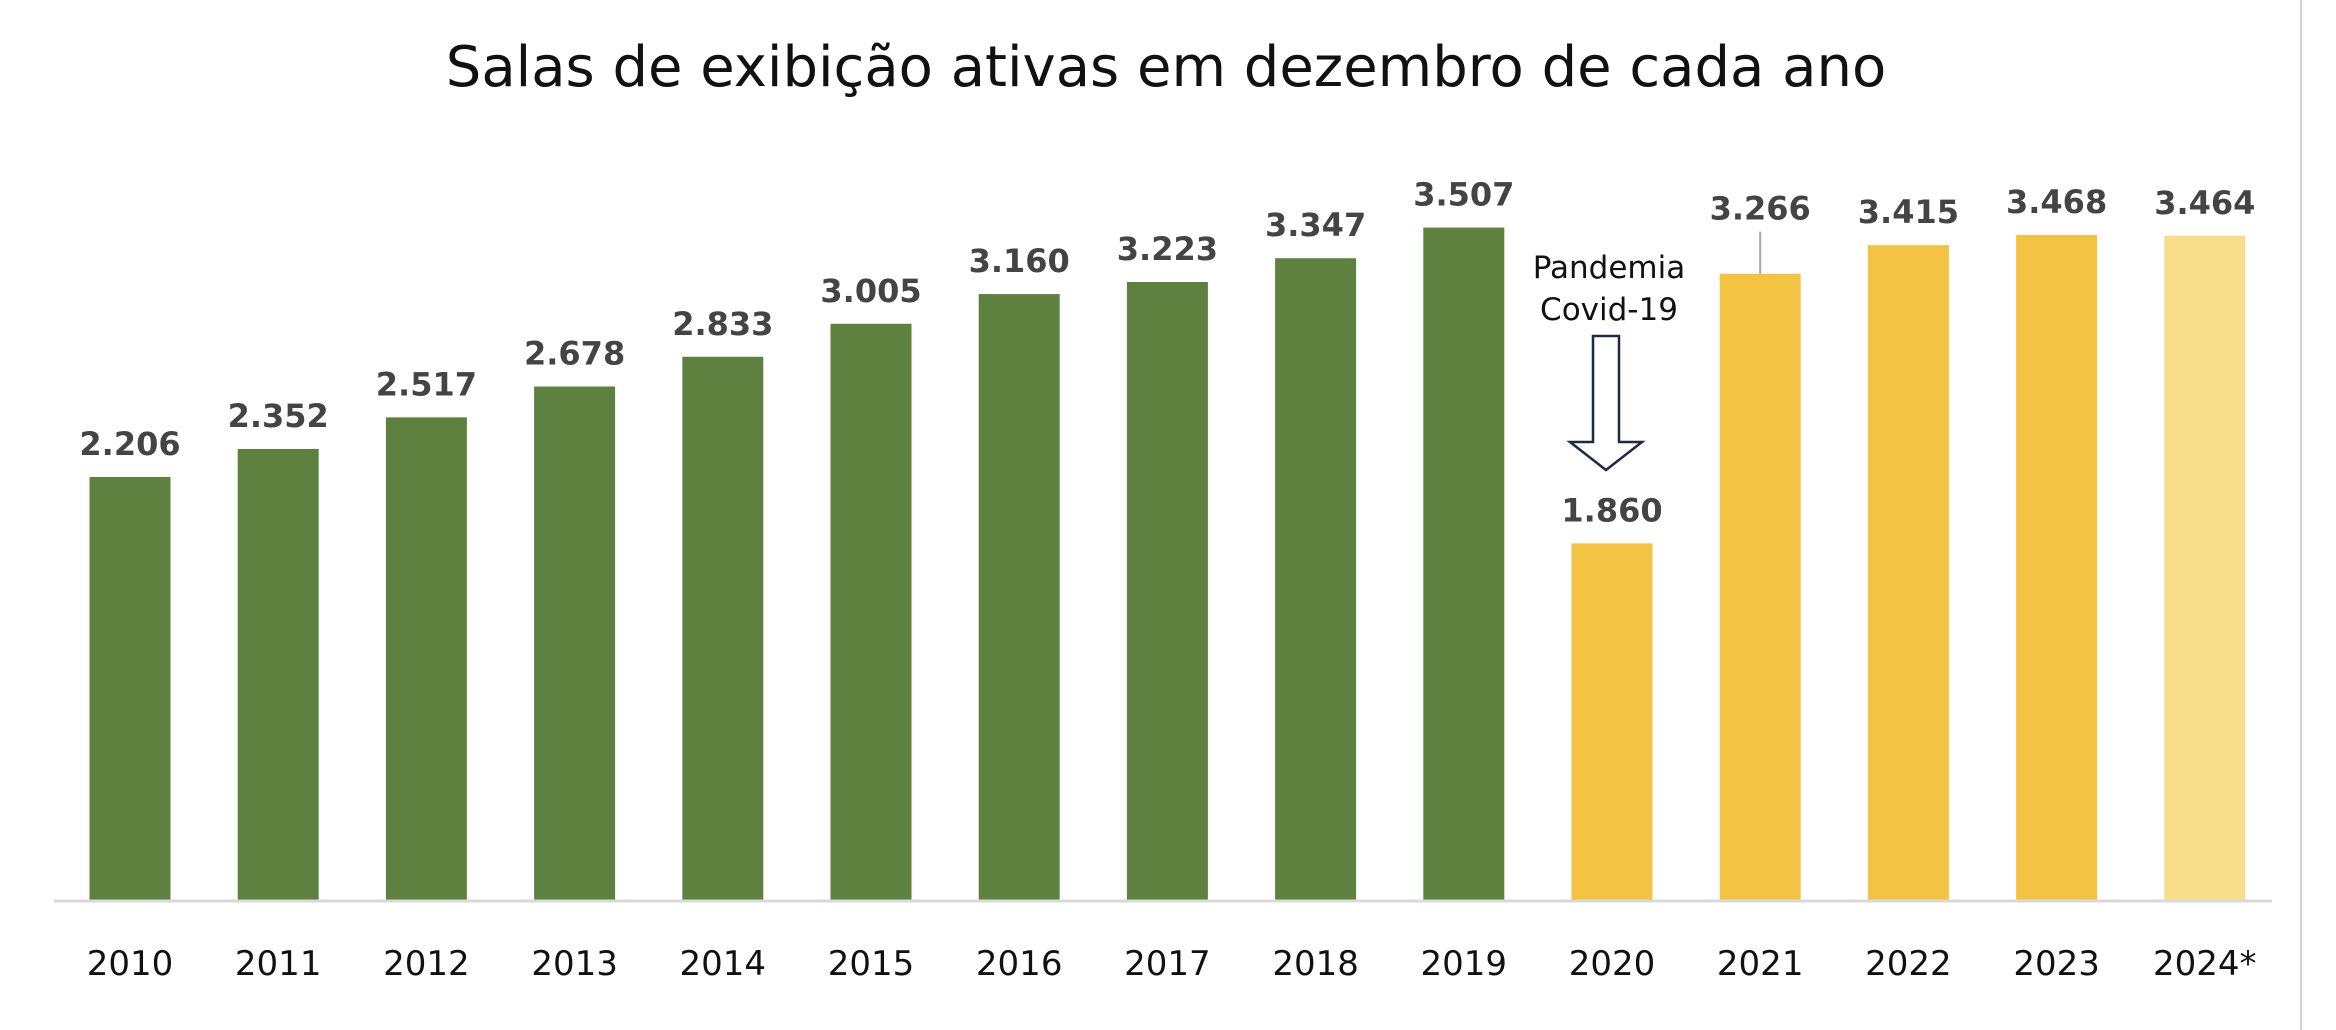 The width and height of the screenshot is (2336, 1030). I want to click on x-tick-label: 2012, so click(426, 964).